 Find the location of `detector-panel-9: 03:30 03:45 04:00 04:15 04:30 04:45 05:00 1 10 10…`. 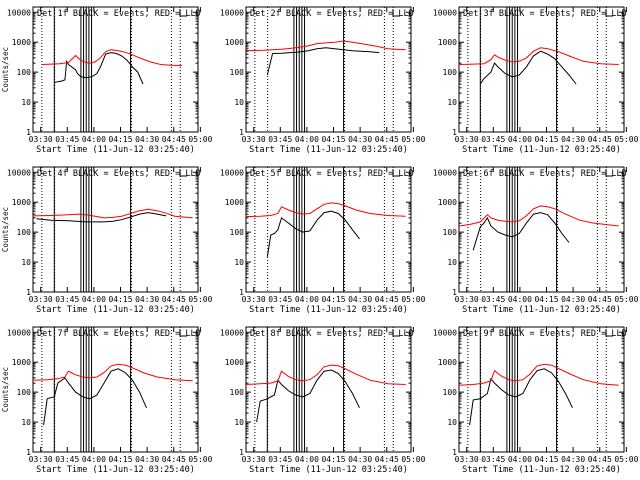

detector-panel-9: 03:30 03:45 04:00 04:15 04:30 04:45 05:00 1 10 10… is located at coordinates (536, 400).